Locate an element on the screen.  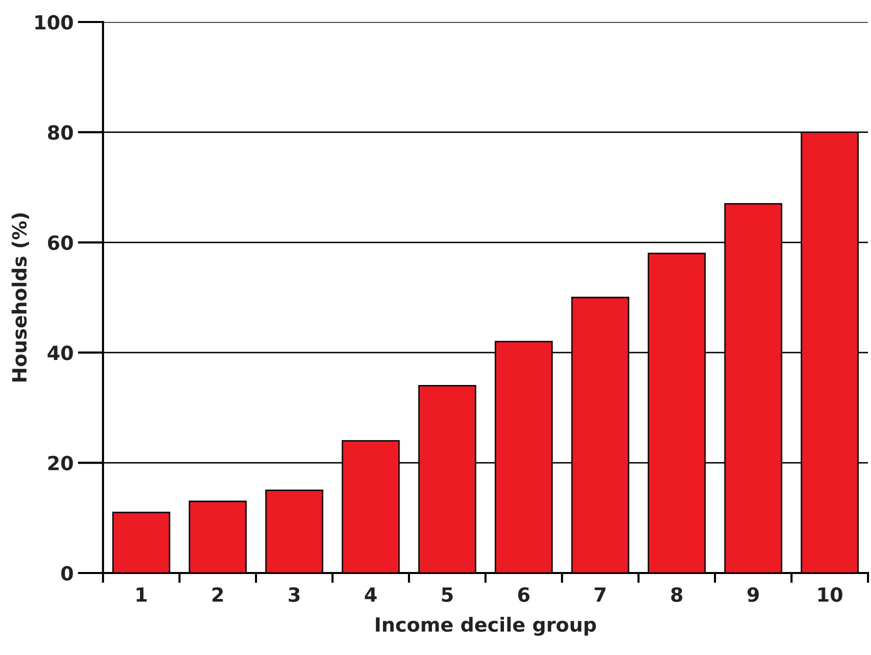
x-tick-label: 6 is located at coordinates (524, 594).